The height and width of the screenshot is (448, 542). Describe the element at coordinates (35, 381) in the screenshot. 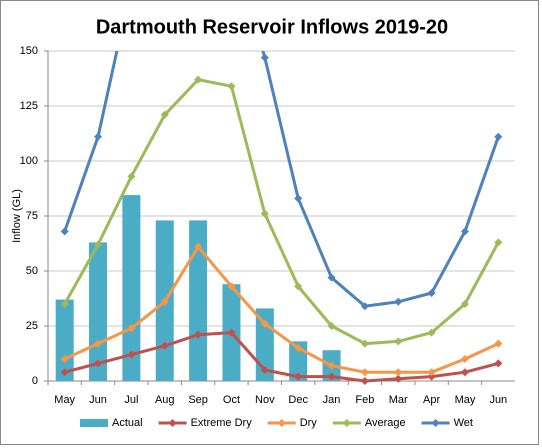

I see `y-tick-label: 0` at that location.